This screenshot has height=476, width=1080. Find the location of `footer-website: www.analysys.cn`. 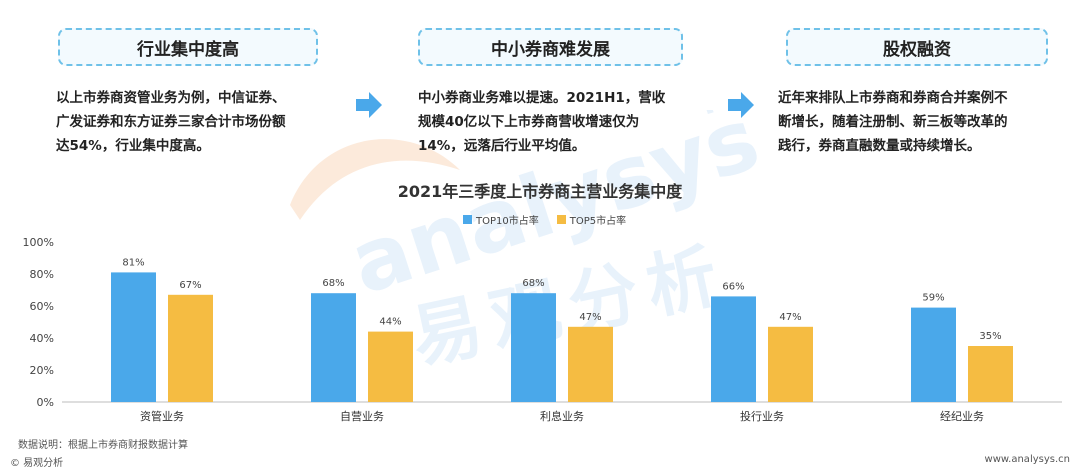

footer-website: www.analysys.cn is located at coordinates (1027, 459).